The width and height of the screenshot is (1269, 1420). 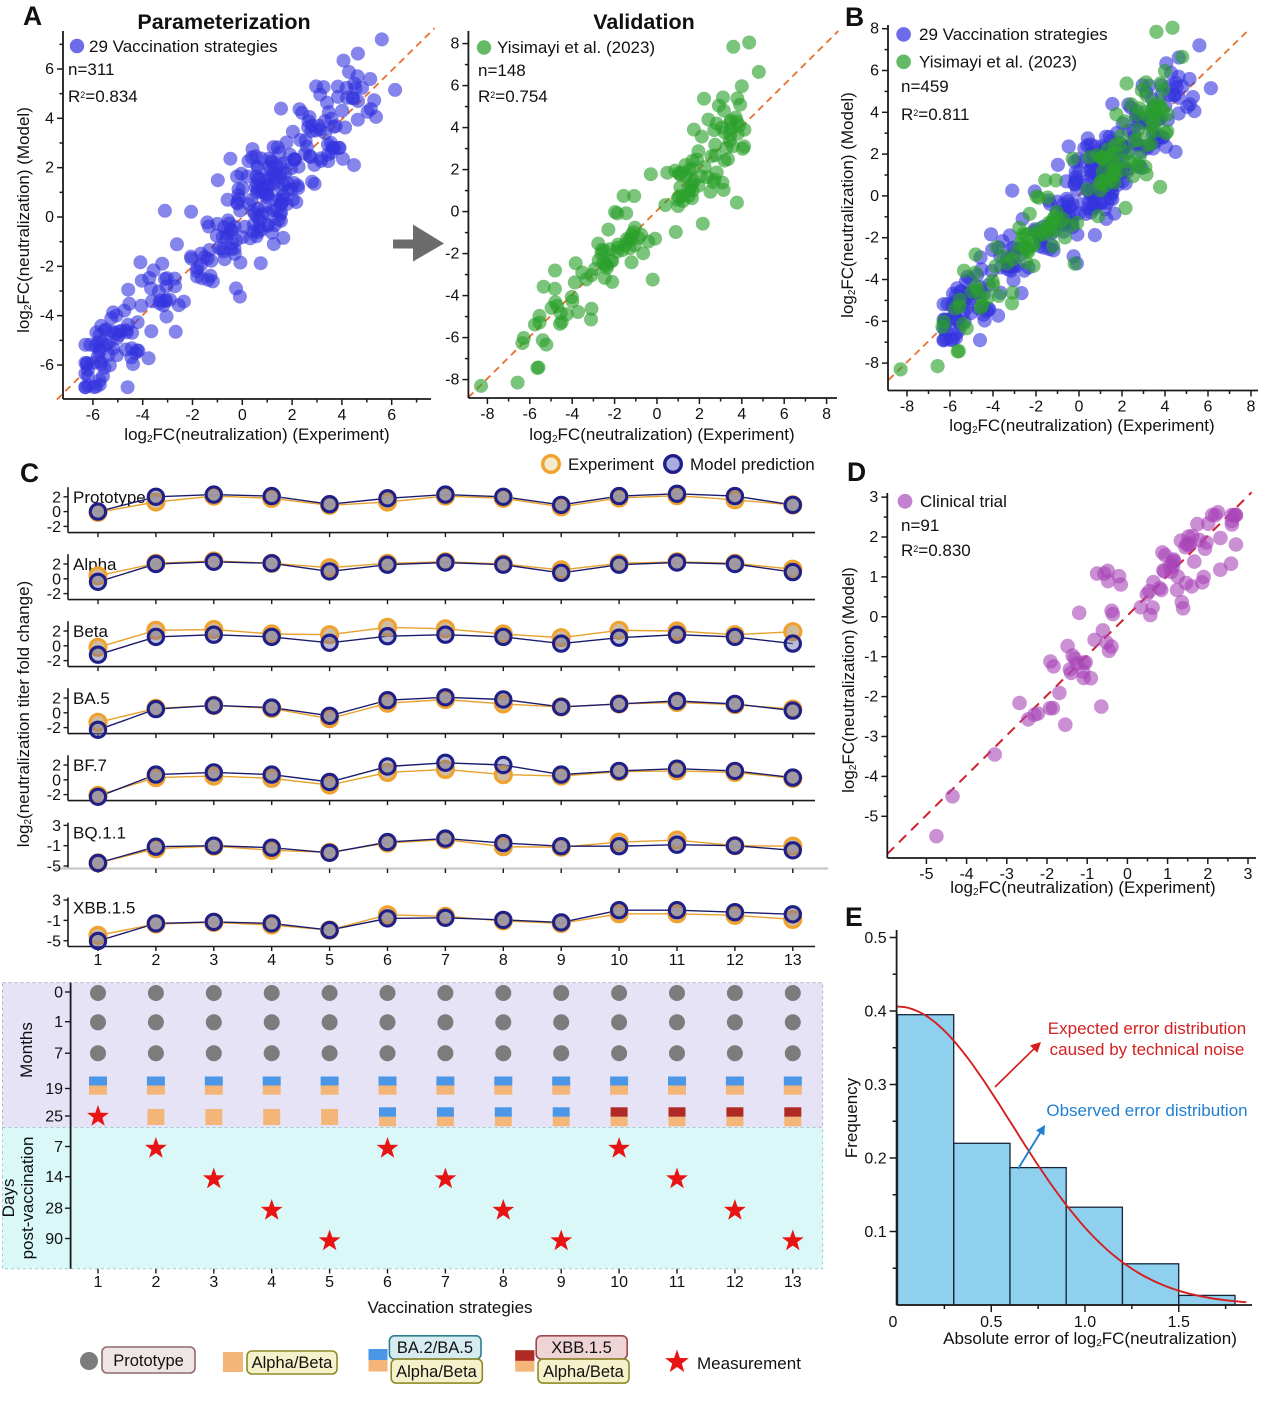 What do you see at coordinates (644, 22) in the screenshot?
I see `svg-text: Validation` at bounding box center [644, 22].